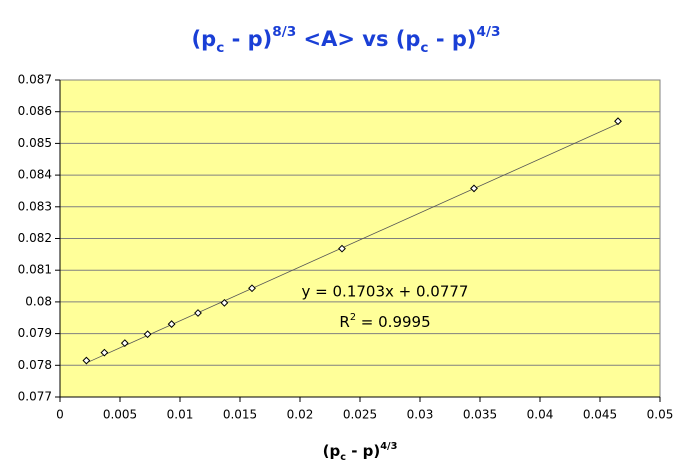 This screenshot has height=471, width=692. I want to click on x-tick-label: 0.05, so click(660, 415).